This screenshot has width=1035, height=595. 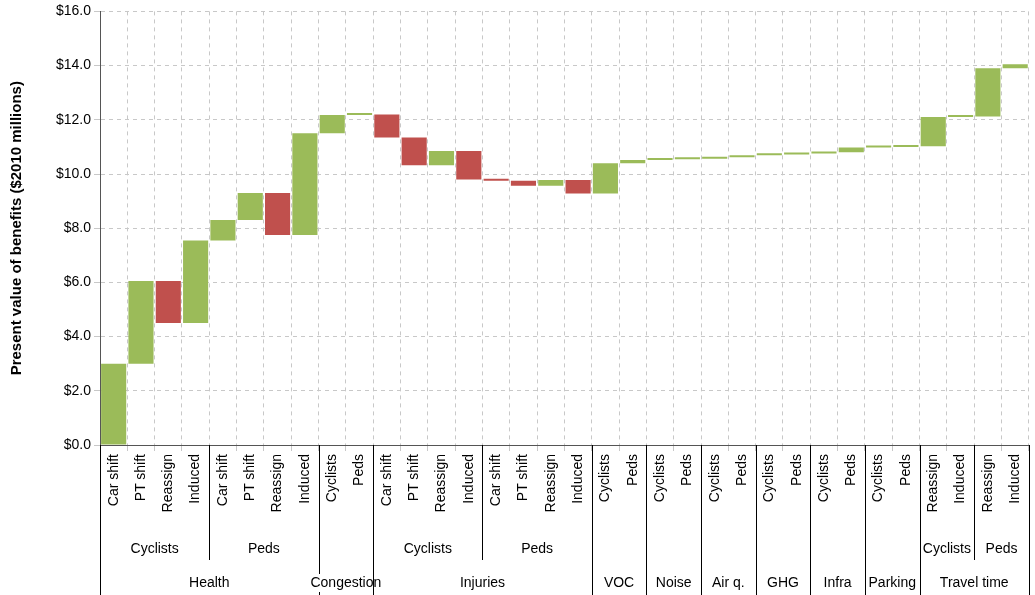 What do you see at coordinates (73, 10) in the screenshot?
I see `y-tick-label: $16.0` at bounding box center [73, 10].